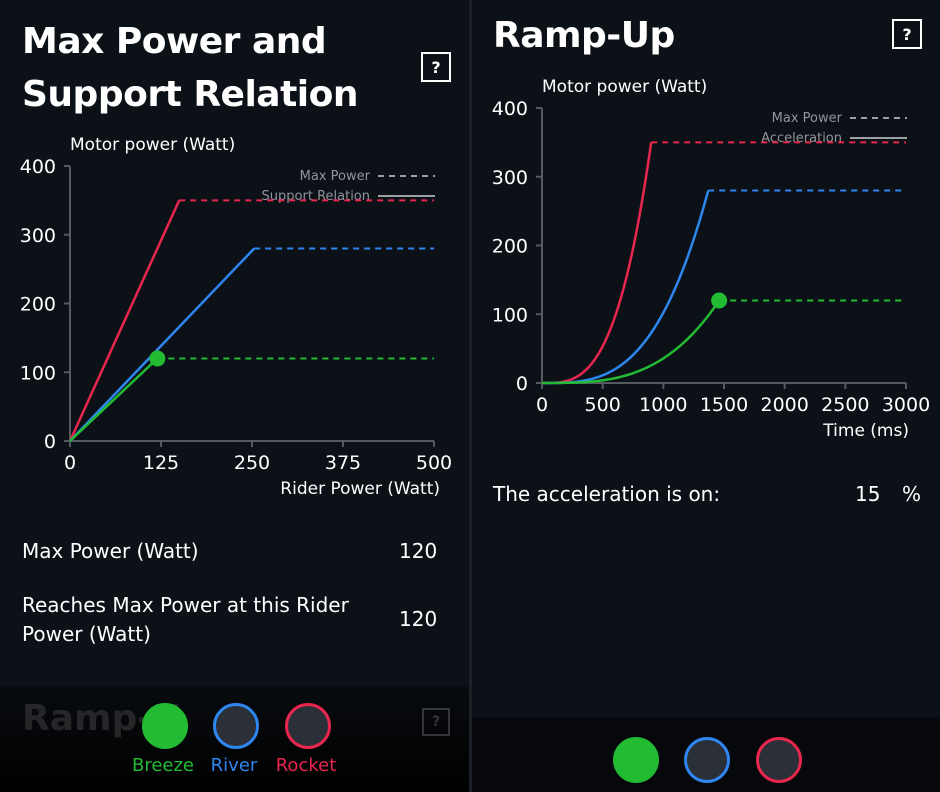  I want to click on mode-breeze-label: Breeze, so click(163, 765).